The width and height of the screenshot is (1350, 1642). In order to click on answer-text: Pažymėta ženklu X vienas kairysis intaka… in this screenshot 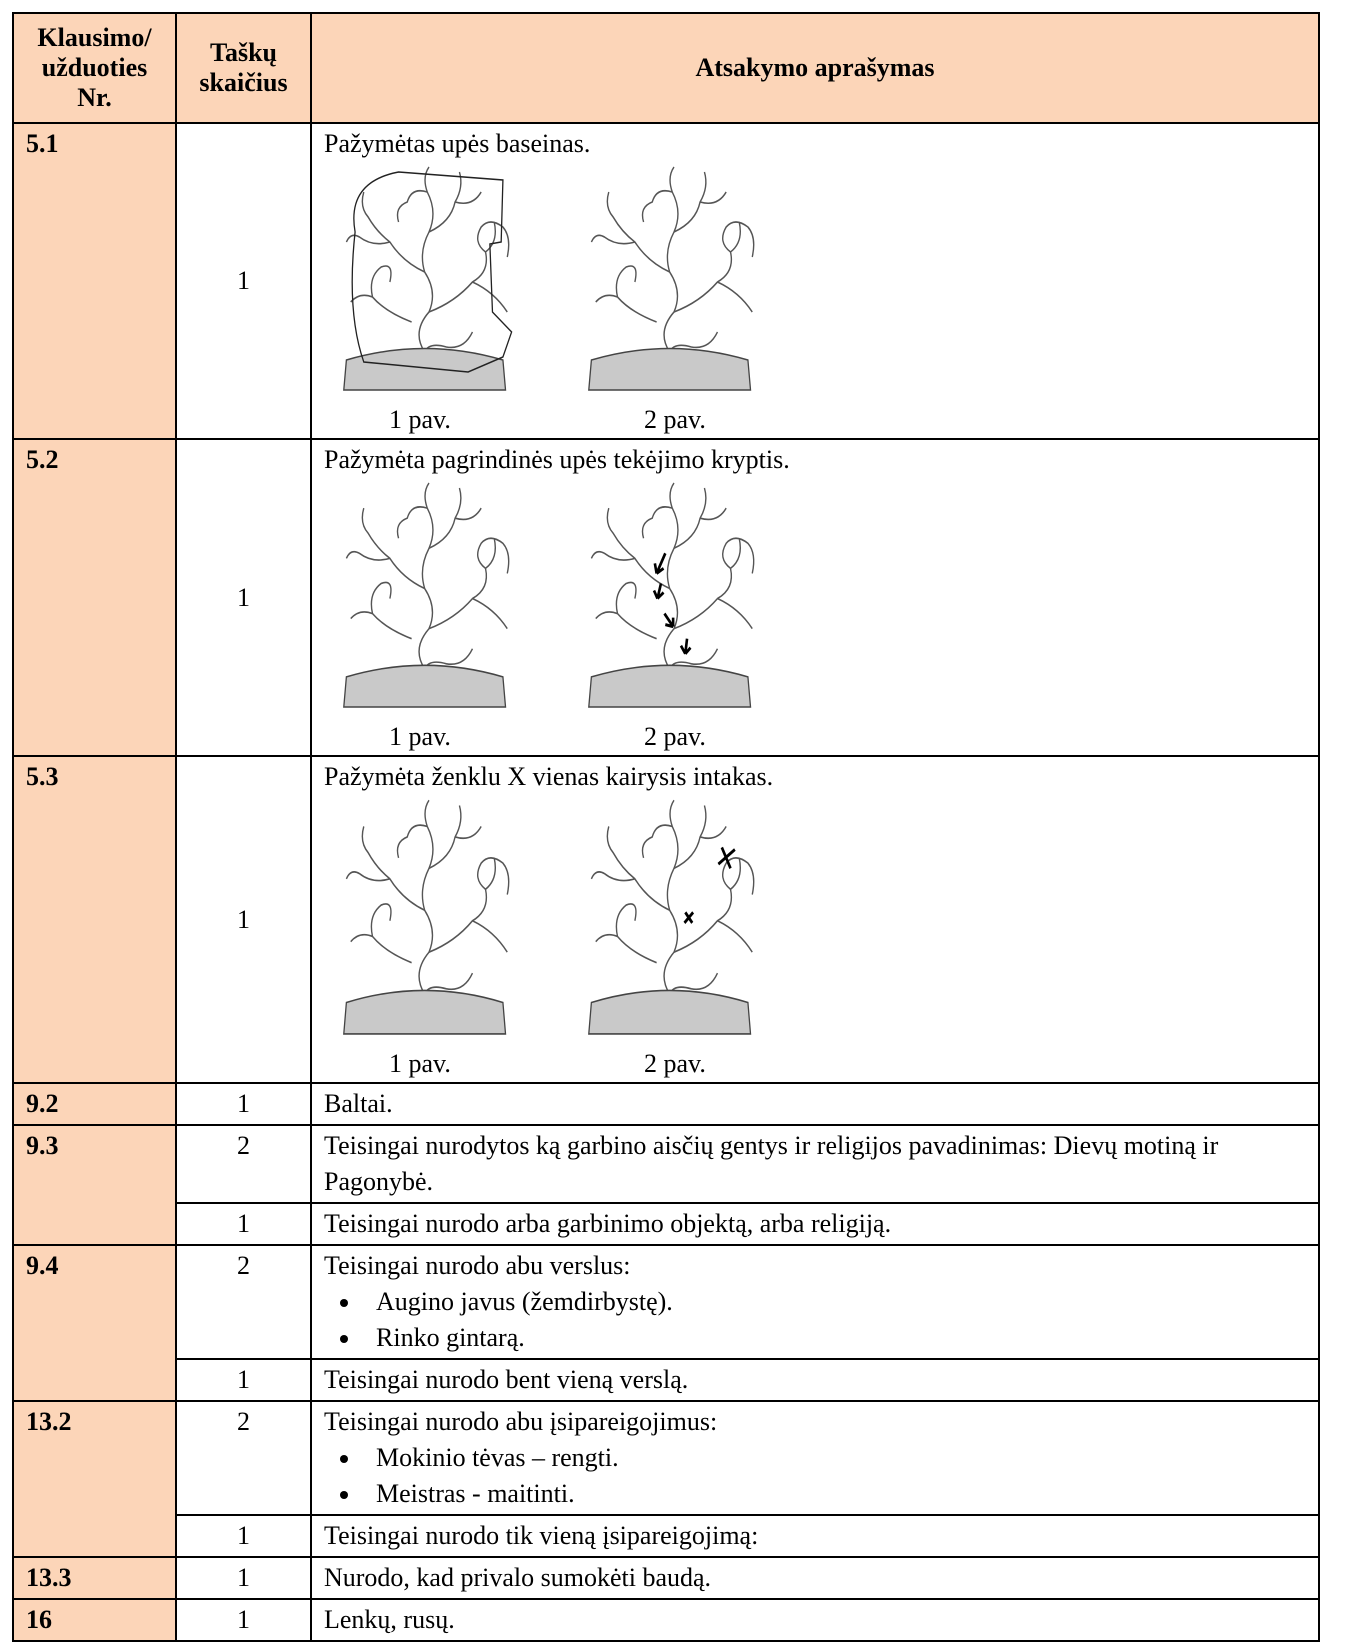, I will do `click(549, 776)`.